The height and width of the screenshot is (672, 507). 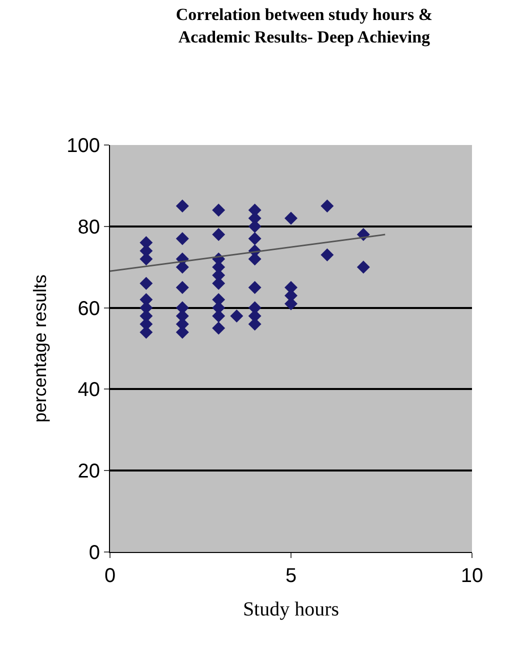 I want to click on x-tick-label: 5, so click(x=291, y=576).